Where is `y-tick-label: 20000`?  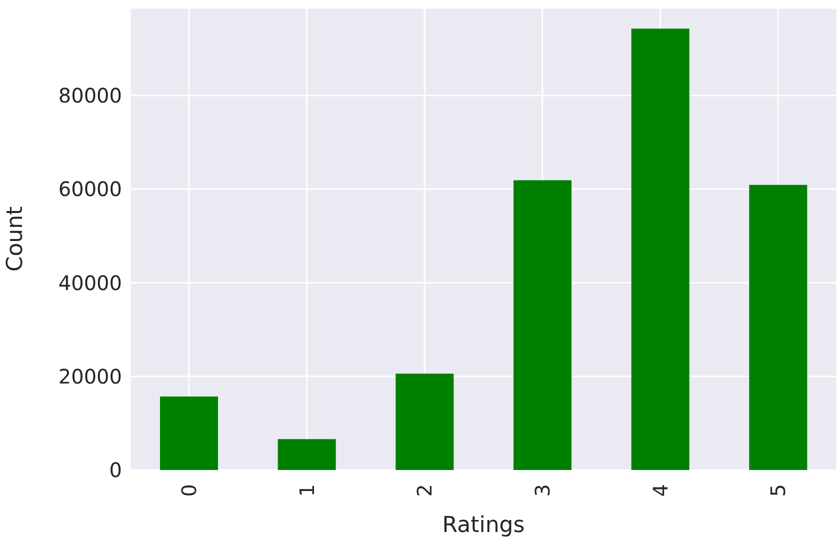 y-tick-label: 20000 is located at coordinates (90, 376).